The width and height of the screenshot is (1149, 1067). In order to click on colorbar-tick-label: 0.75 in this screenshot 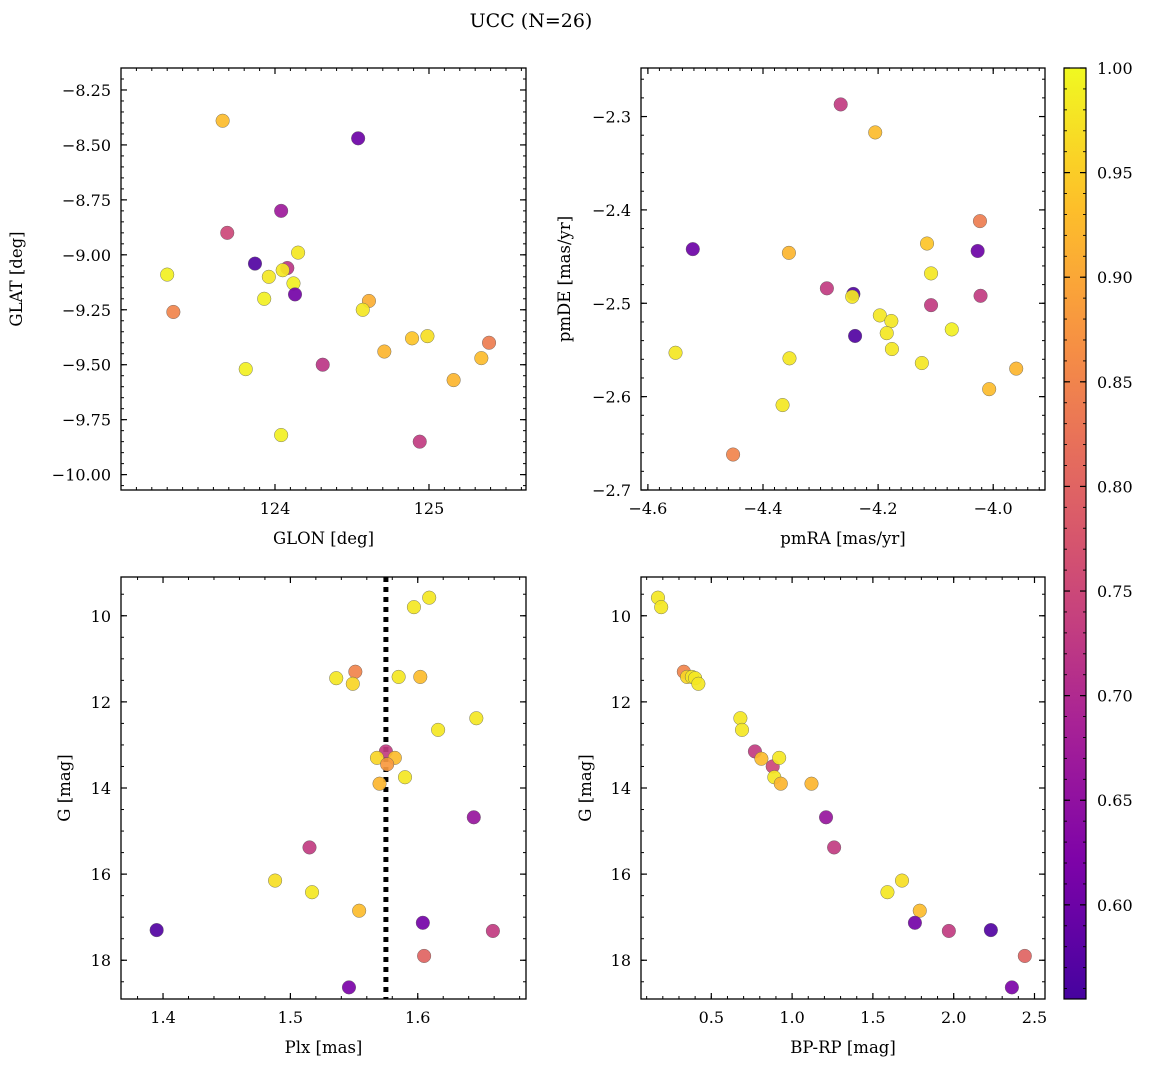, I will do `click(1115, 591)`.